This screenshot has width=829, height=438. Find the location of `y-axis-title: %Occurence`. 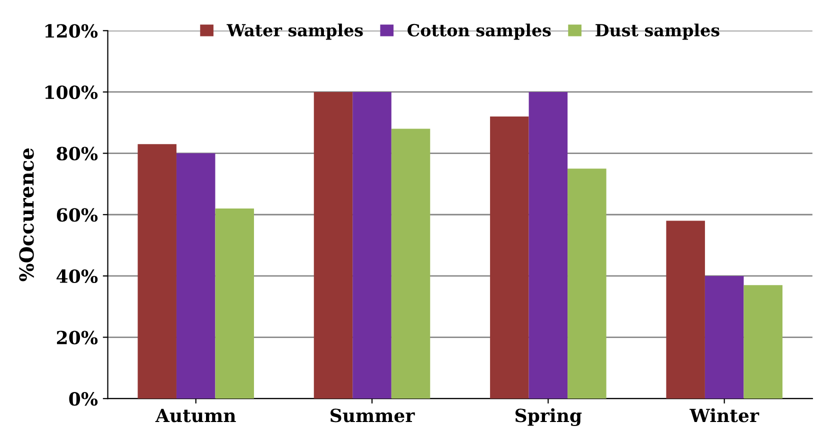

y-axis-title: %Occurence is located at coordinates (26, 215).